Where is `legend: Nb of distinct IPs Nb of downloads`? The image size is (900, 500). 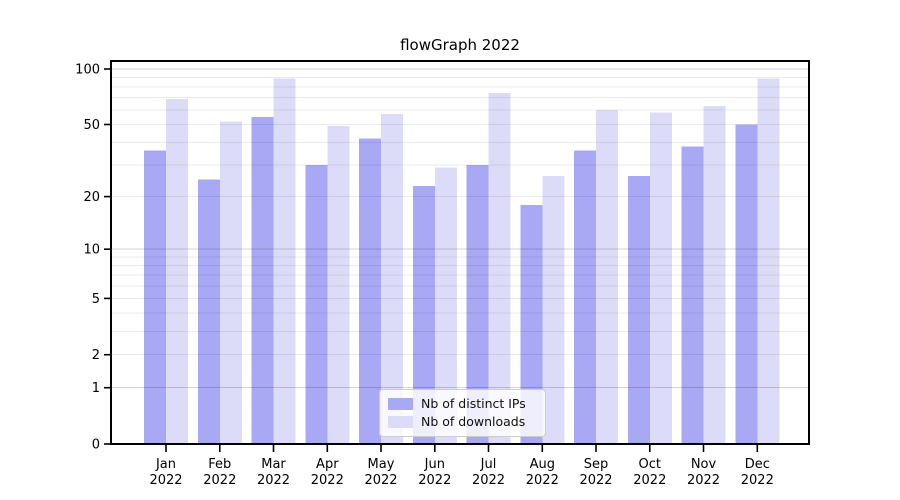 legend: Nb of distinct IPs Nb of downloads is located at coordinates (462, 413).